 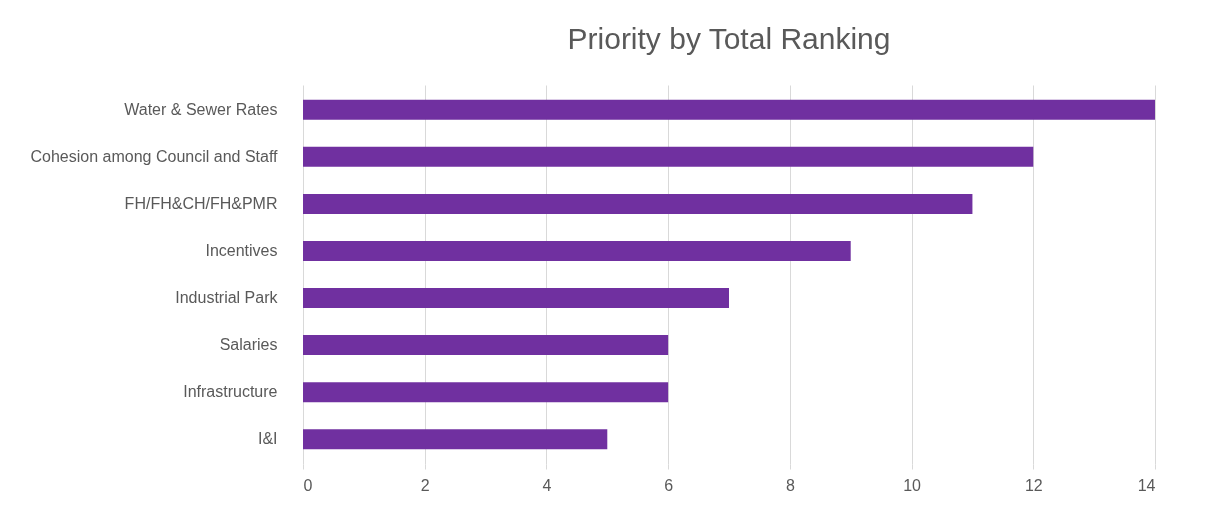 I want to click on y-tick-label: I&I, so click(x=267, y=439).